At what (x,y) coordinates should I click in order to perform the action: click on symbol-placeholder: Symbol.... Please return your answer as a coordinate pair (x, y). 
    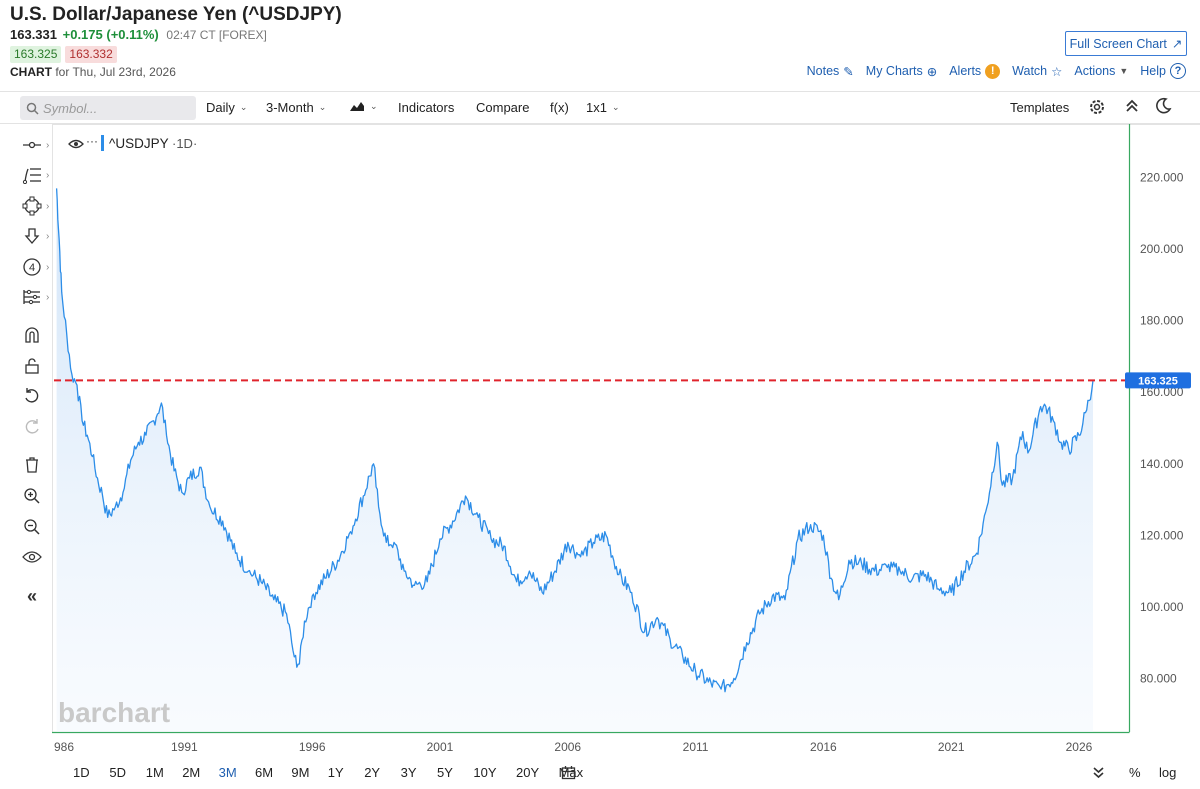
    Looking at the image, I should click on (70, 108).